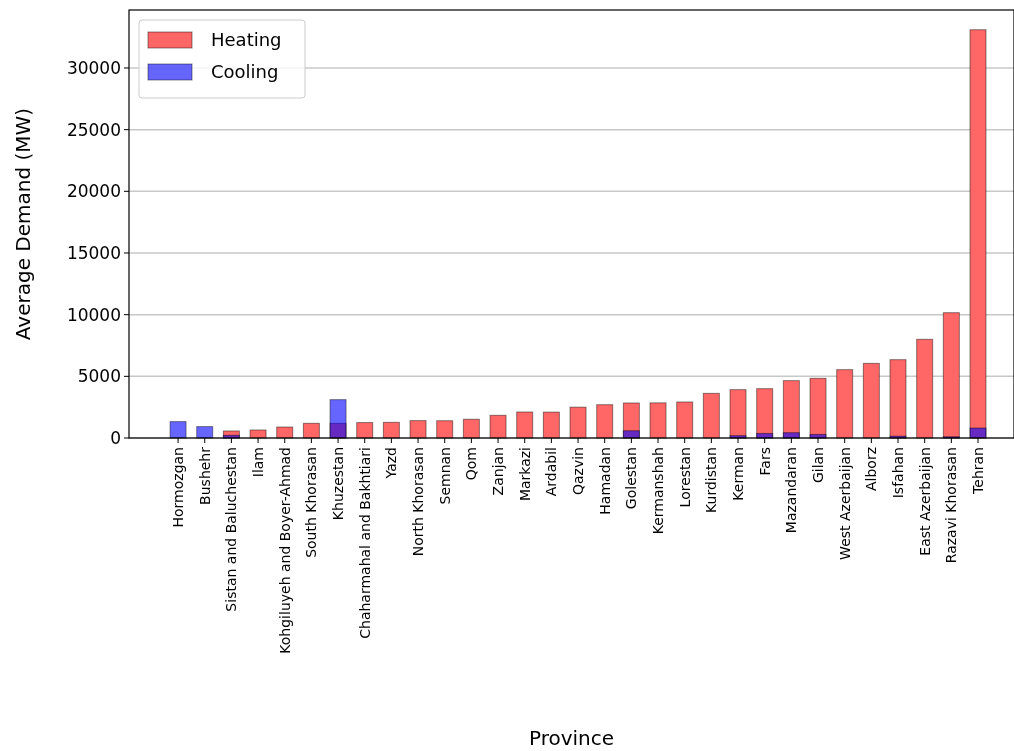 The width and height of the screenshot is (1014, 751). Describe the element at coordinates (897, 473) in the screenshot. I see `x-tick-label: Isfahan` at that location.